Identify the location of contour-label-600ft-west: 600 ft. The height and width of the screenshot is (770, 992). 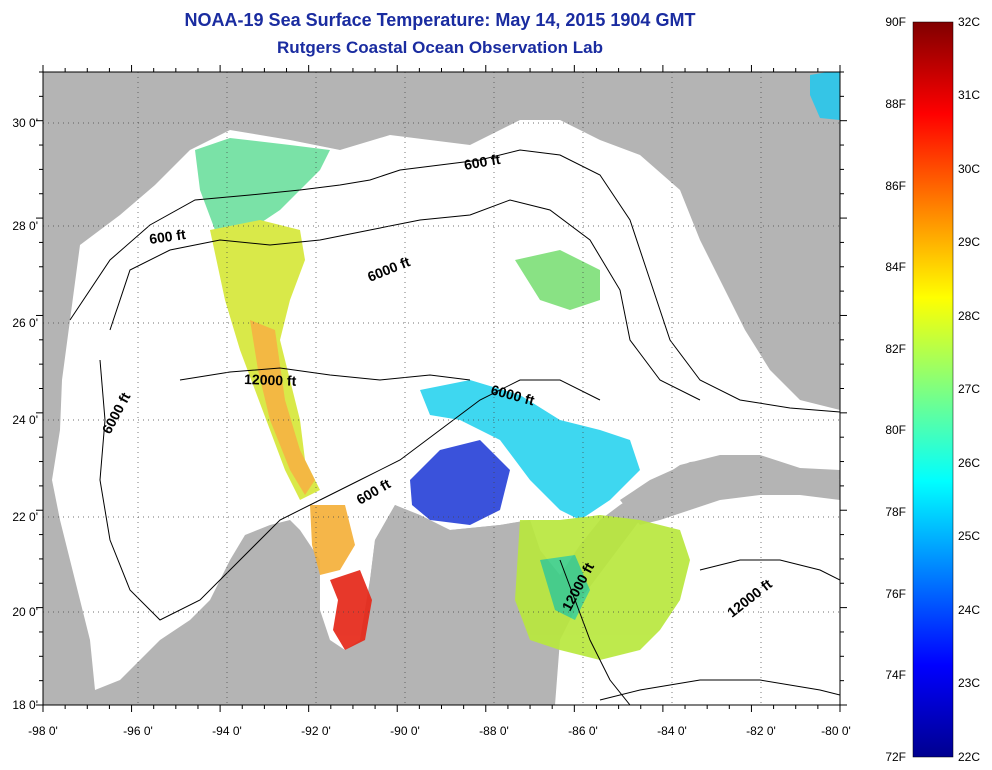
(167, 236).